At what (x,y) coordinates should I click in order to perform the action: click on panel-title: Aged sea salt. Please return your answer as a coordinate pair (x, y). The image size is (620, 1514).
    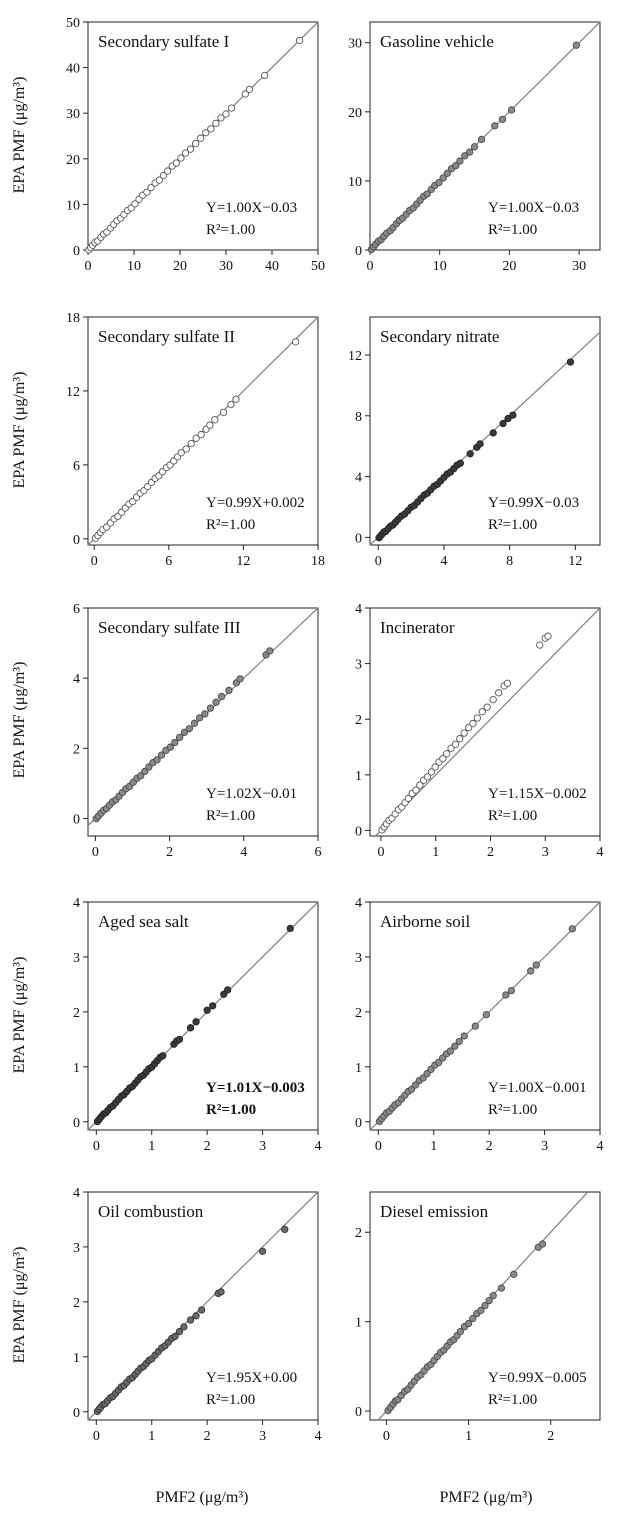
    Looking at the image, I should click on (143, 921).